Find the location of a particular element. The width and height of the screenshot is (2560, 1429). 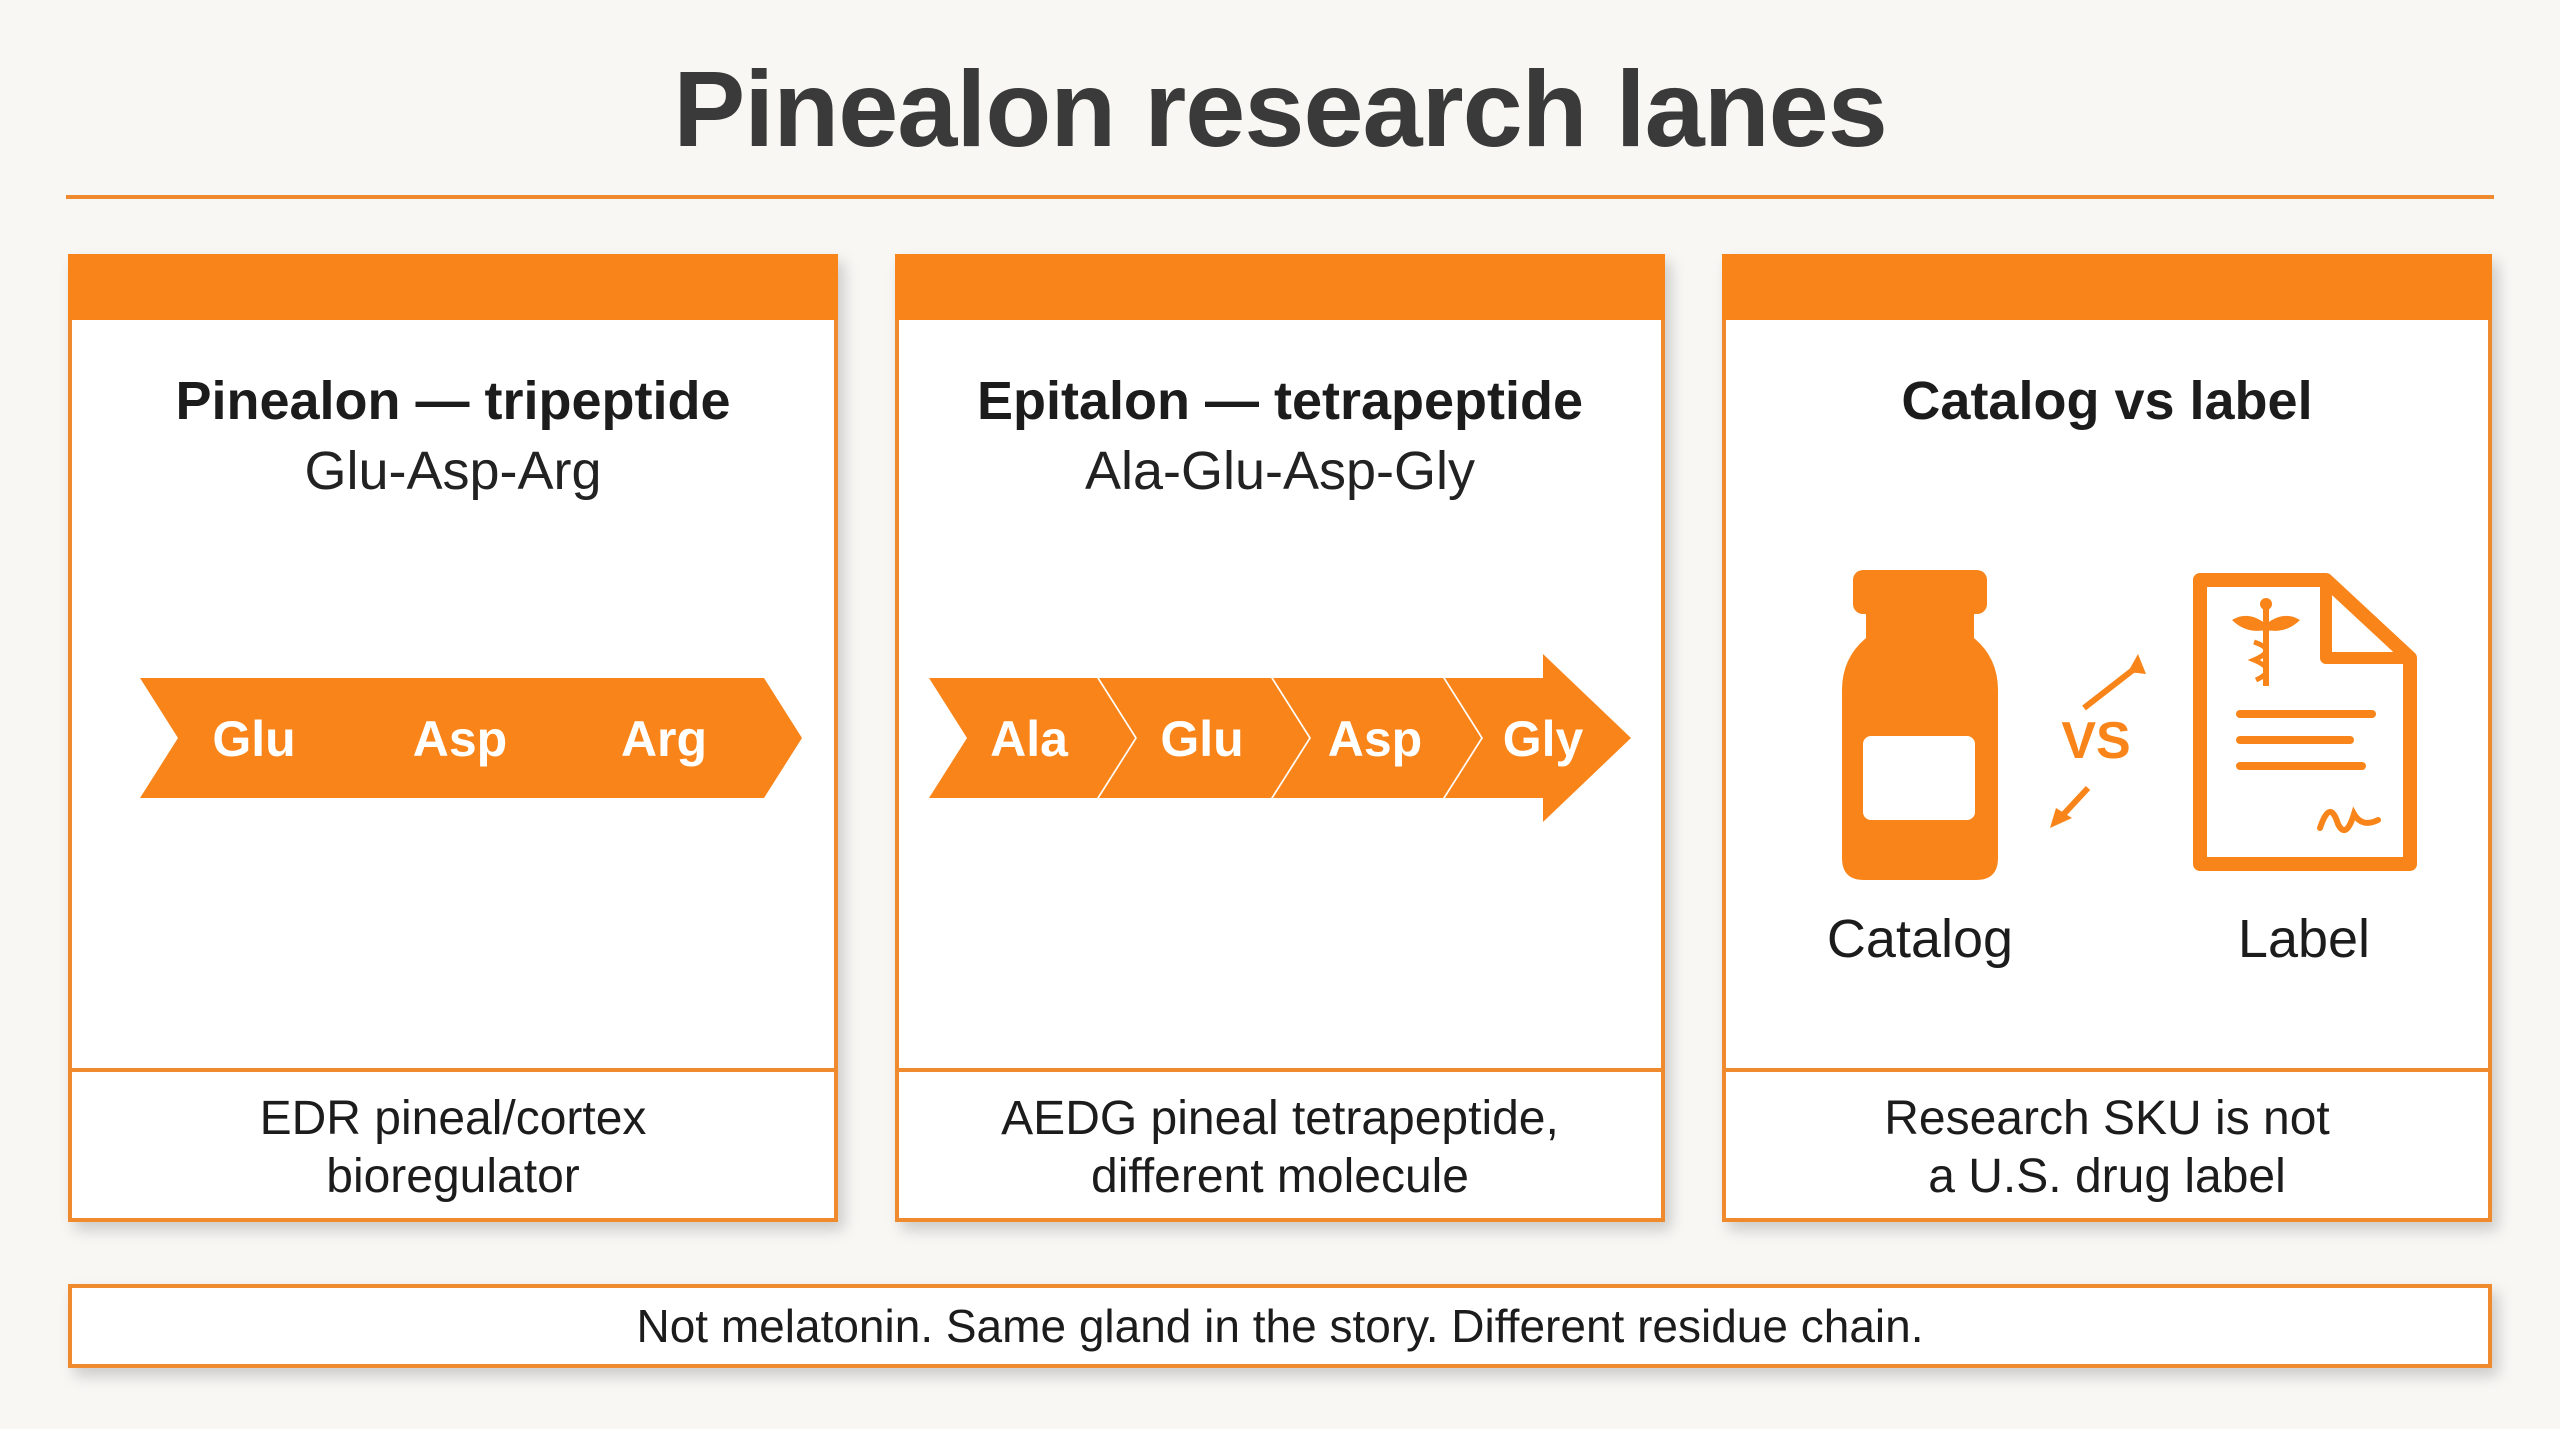

residue-label: Ala is located at coordinates (1029, 739).